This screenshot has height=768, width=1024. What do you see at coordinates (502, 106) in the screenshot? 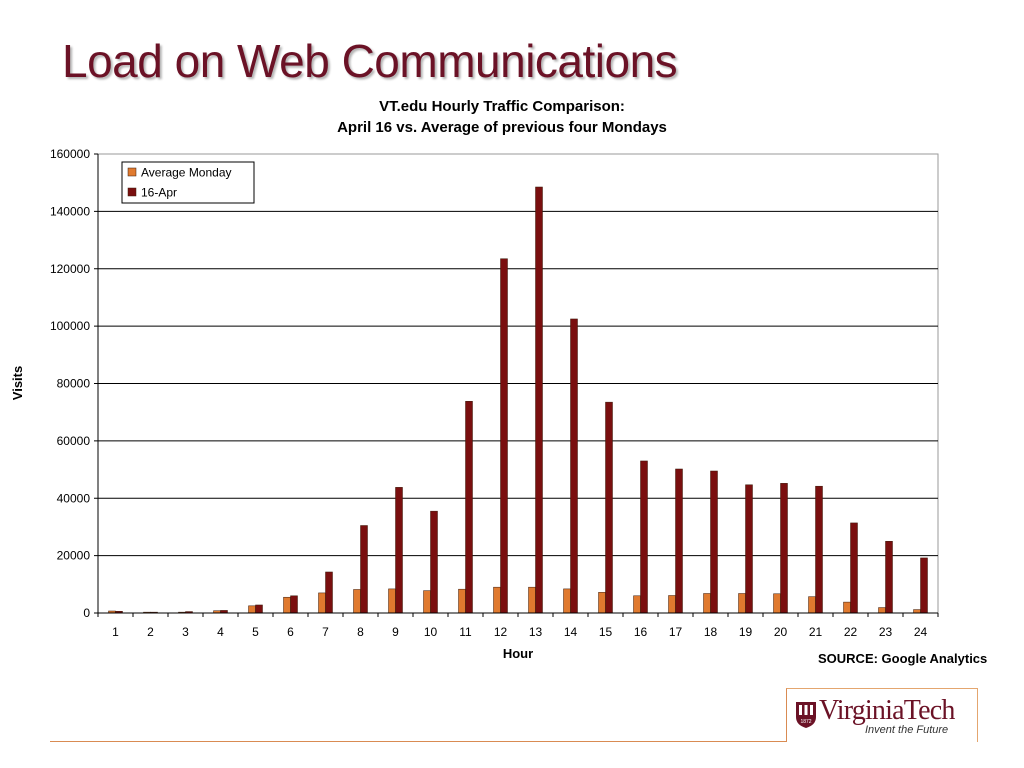
I see `chart-title: VT.edu Hourly Traffic Comparison:` at bounding box center [502, 106].